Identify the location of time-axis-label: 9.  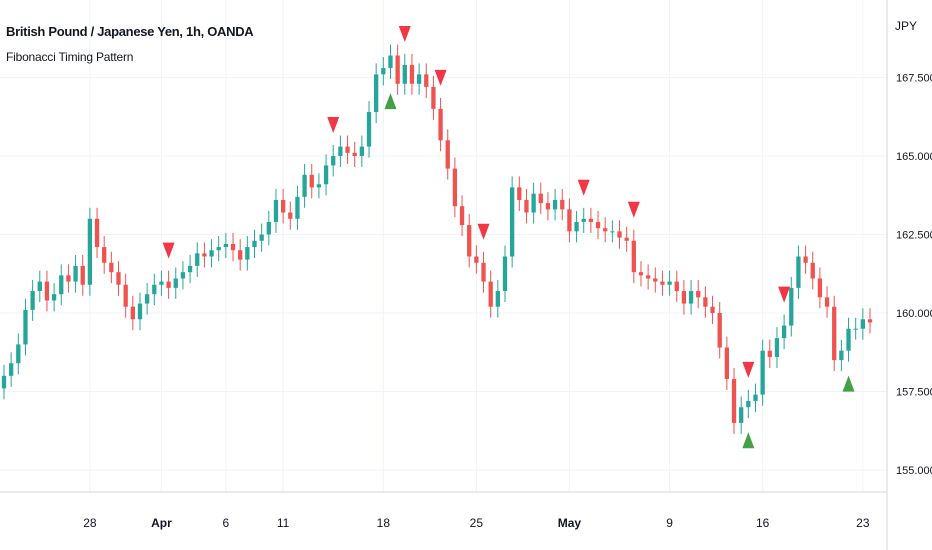
(669, 523).